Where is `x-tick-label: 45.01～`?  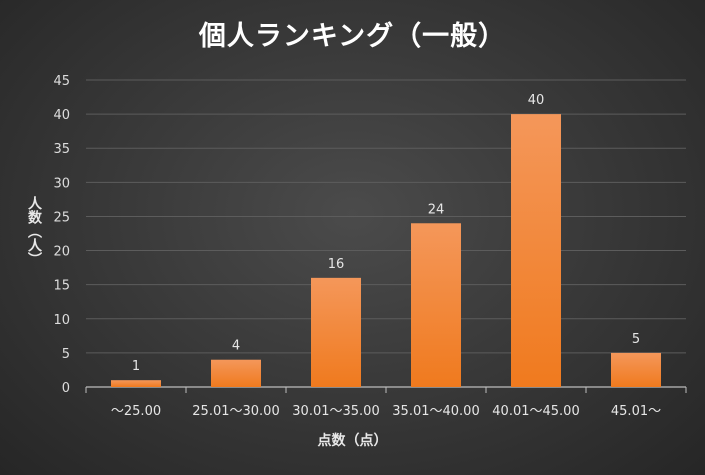 x-tick-label: 45.01～ is located at coordinates (636, 411).